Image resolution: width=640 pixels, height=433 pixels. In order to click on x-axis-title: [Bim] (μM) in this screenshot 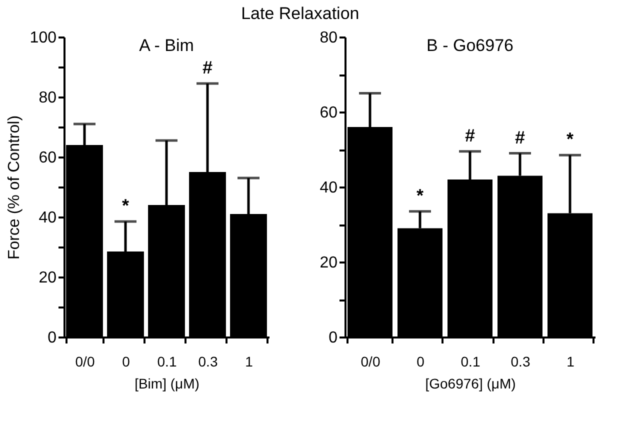, I will do `click(167, 384)`.